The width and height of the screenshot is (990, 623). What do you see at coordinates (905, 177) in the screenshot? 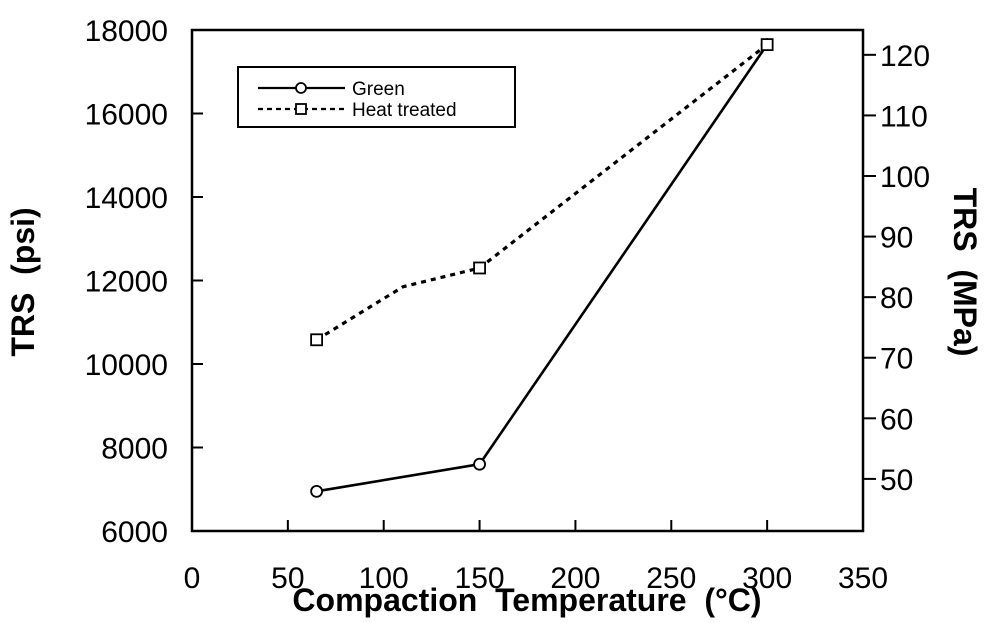
I see `y2-tick-label: 100` at bounding box center [905, 177].